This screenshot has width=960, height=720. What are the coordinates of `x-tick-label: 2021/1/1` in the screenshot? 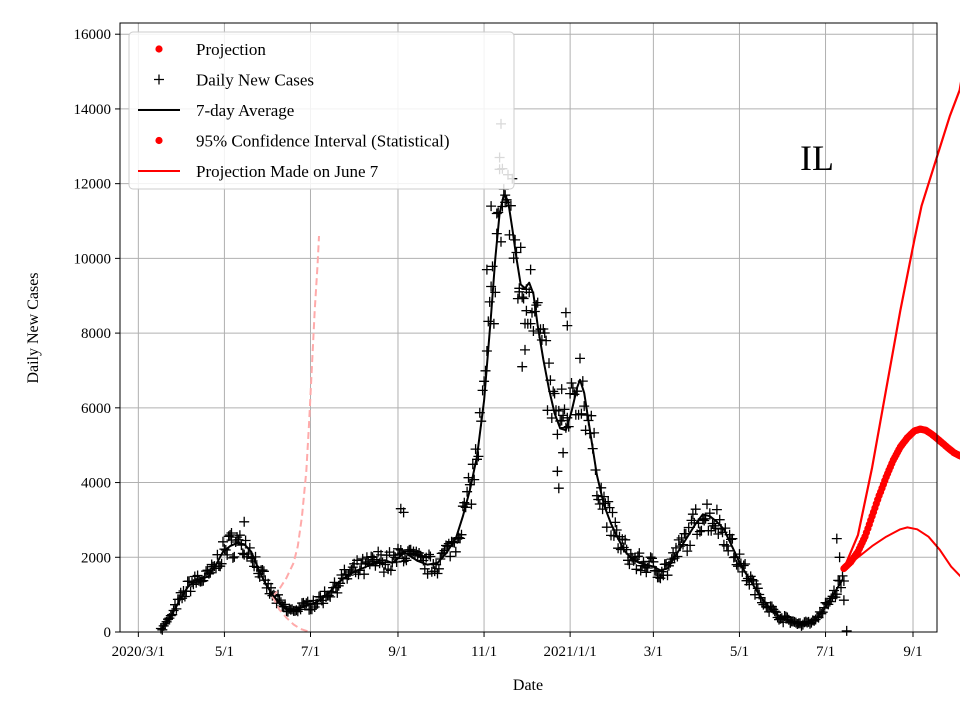 It's located at (569, 652).